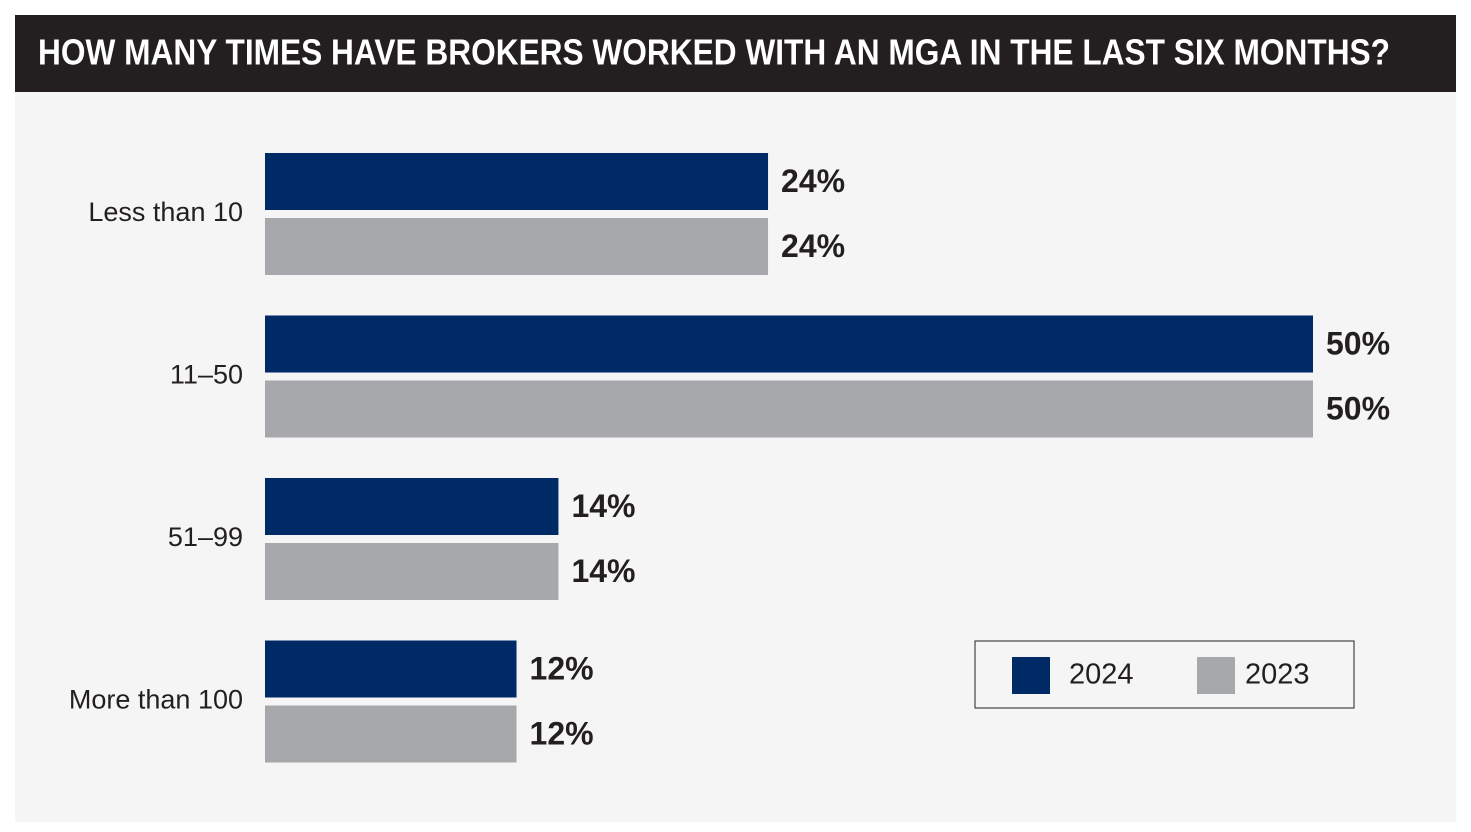 Image resolution: width=1471 pixels, height=832 pixels. I want to click on category-label: Less than 10, so click(165, 212).